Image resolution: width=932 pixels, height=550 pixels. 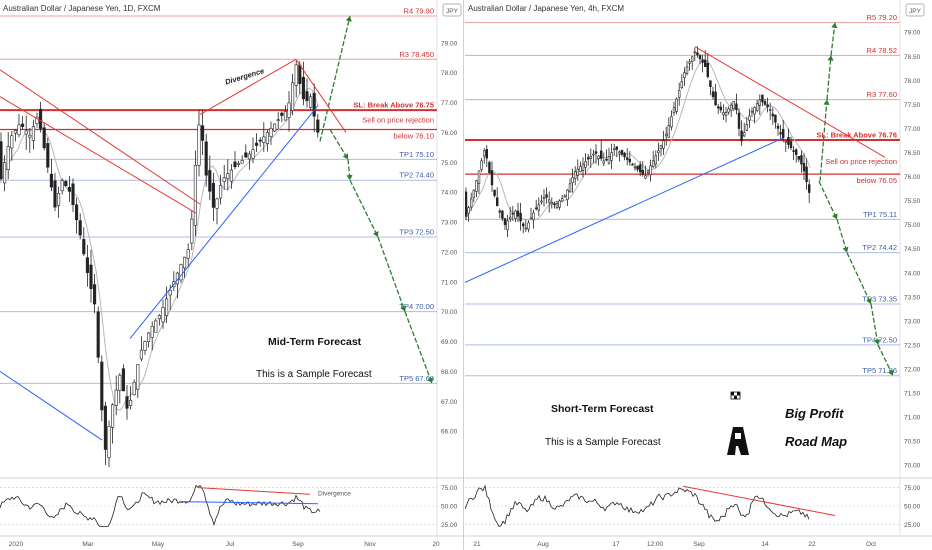 What do you see at coordinates (738, 441) in the screenshot?
I see `road-shape` at bounding box center [738, 441].